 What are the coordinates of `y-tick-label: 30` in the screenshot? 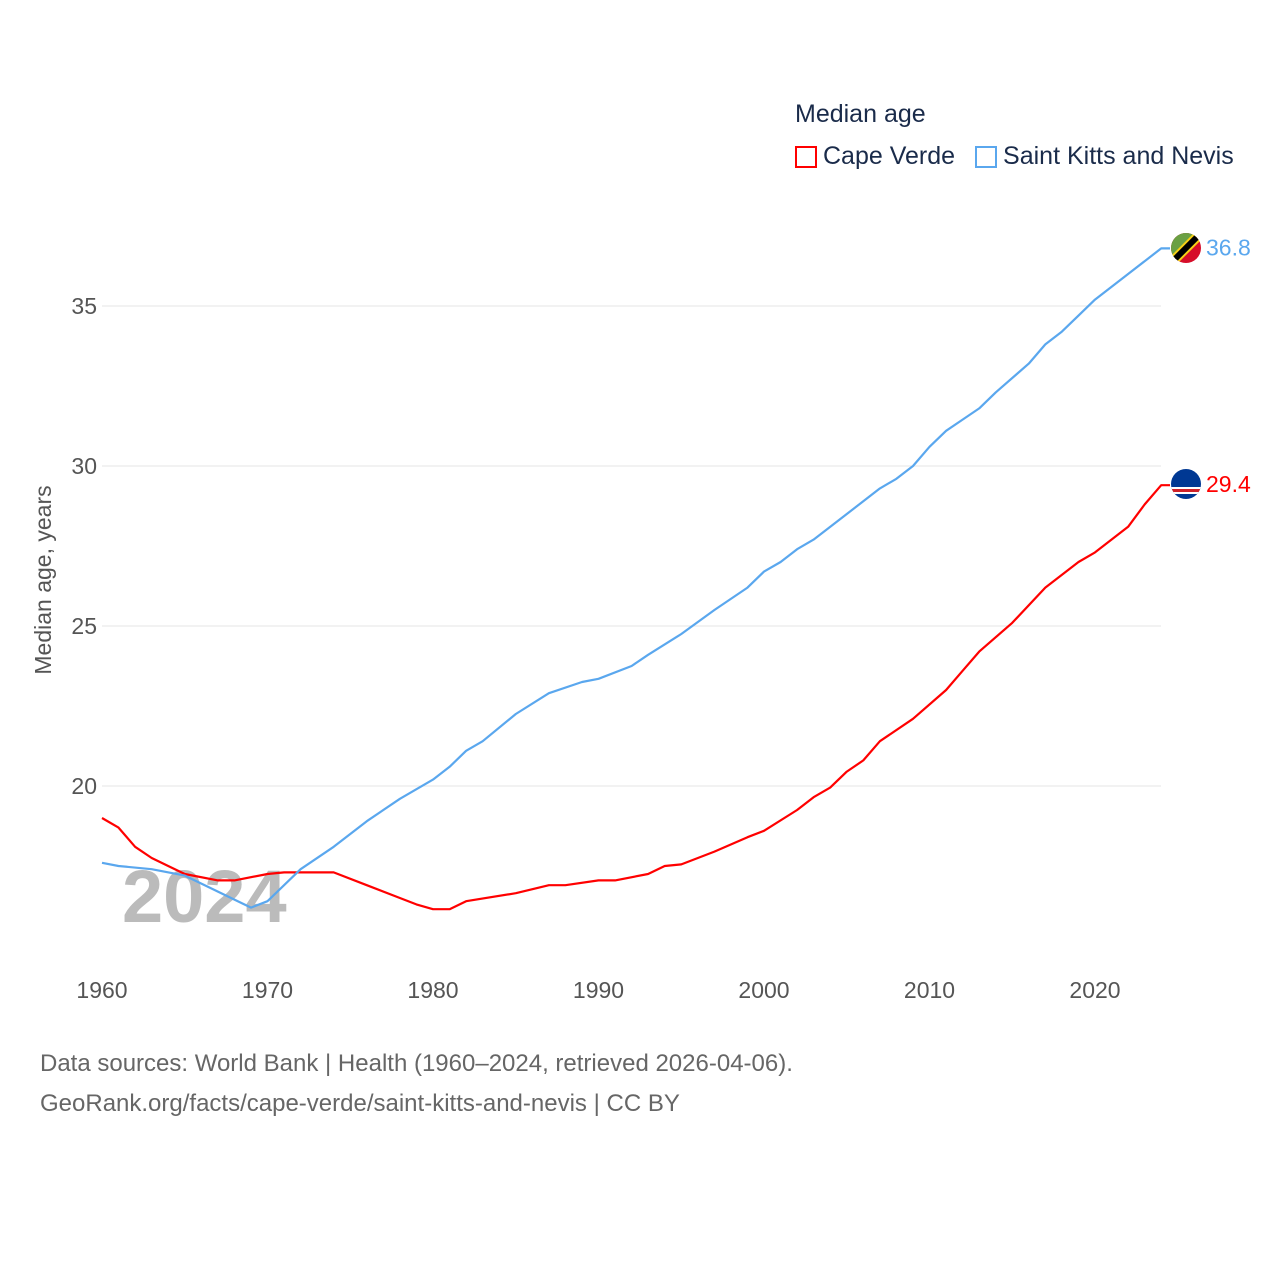 It's located at (84, 466).